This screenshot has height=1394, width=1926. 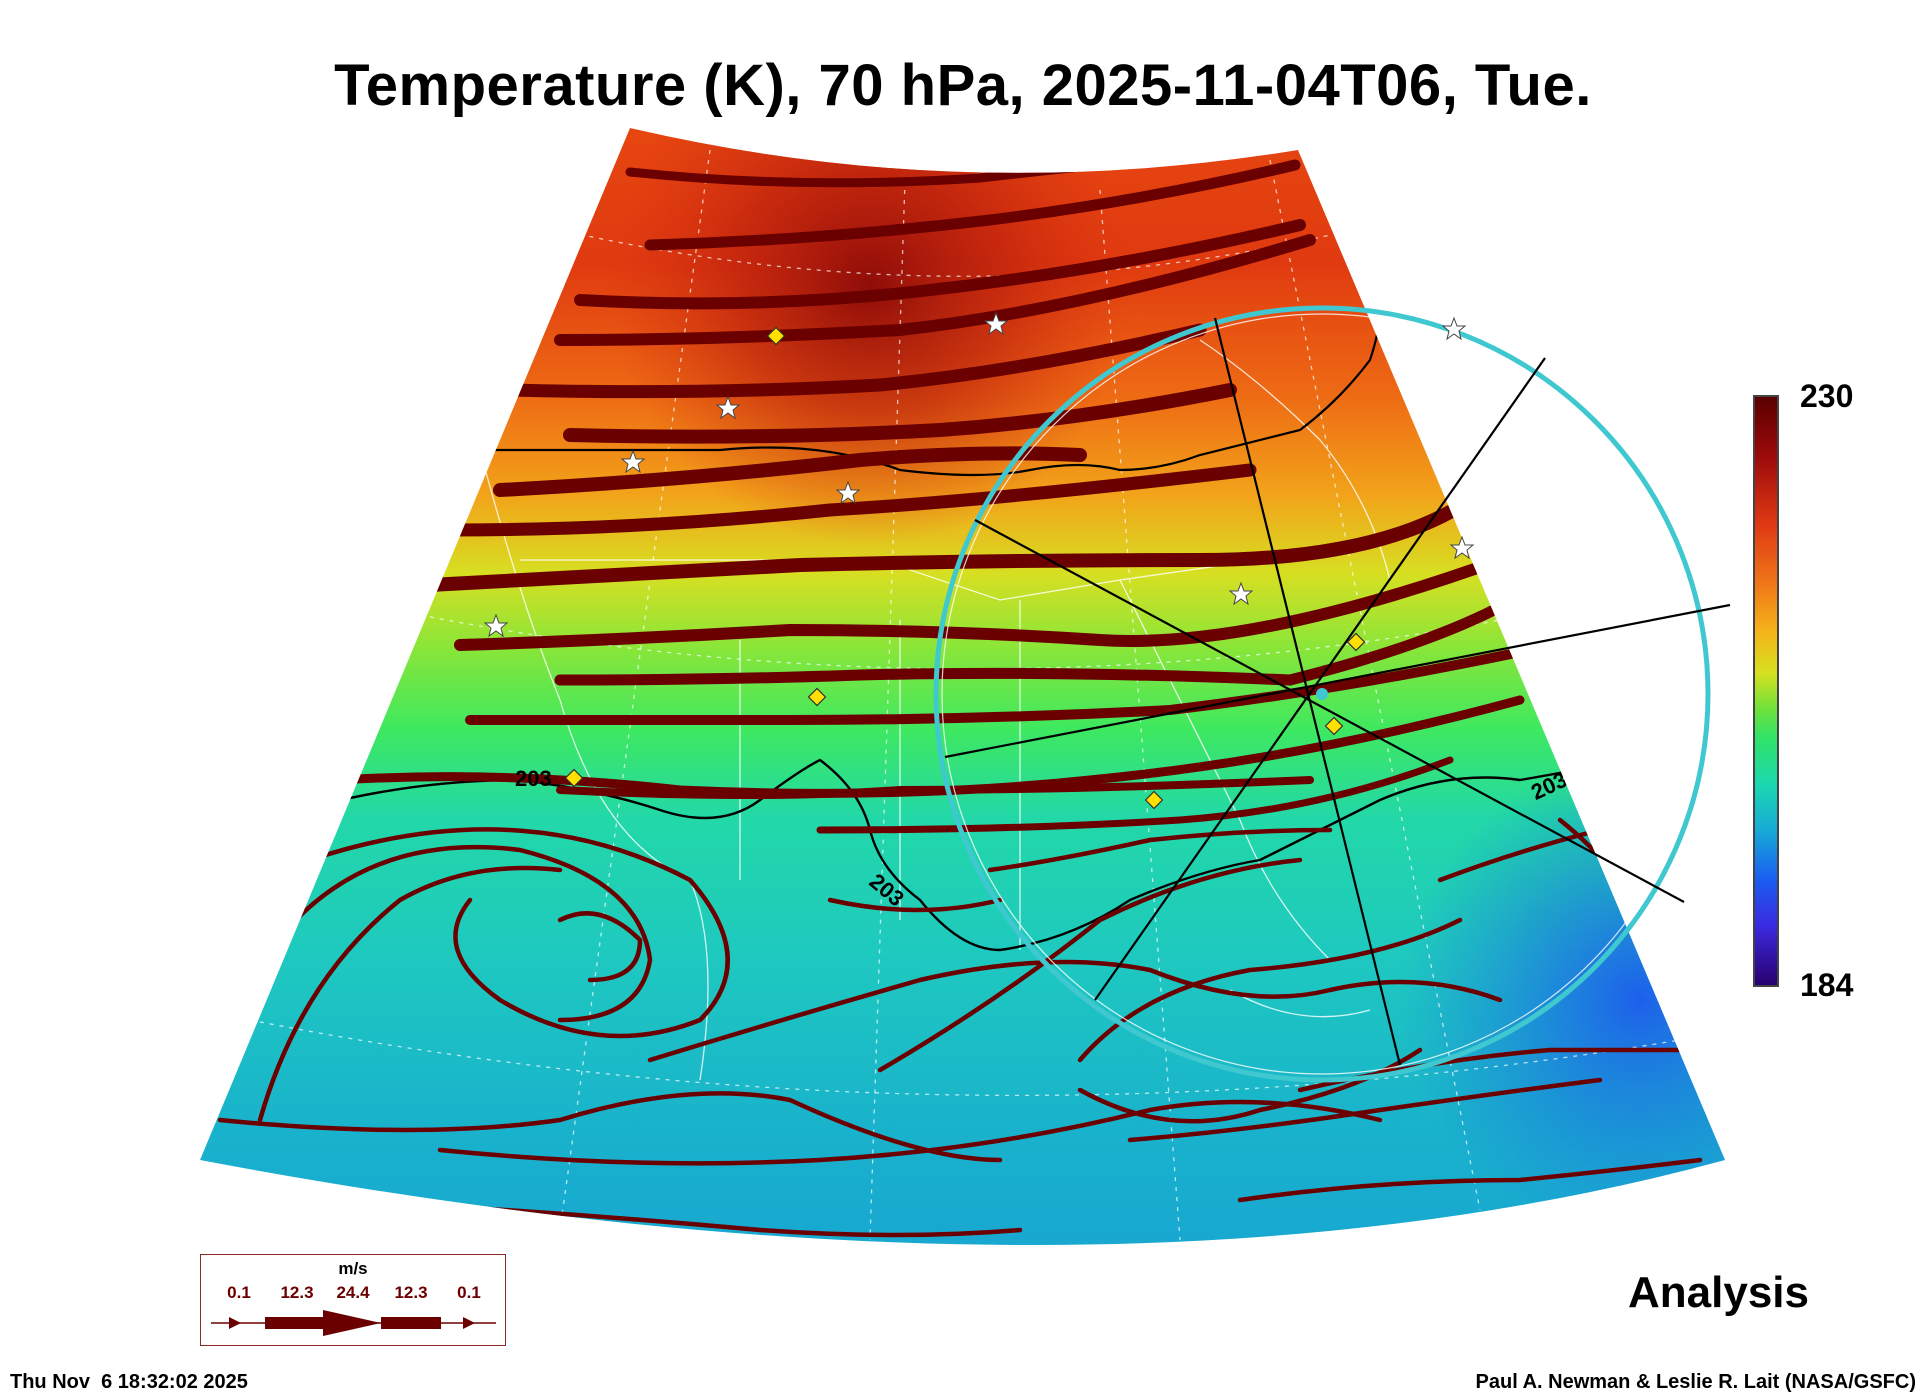 I want to click on star-markers, so click(x=979, y=474).